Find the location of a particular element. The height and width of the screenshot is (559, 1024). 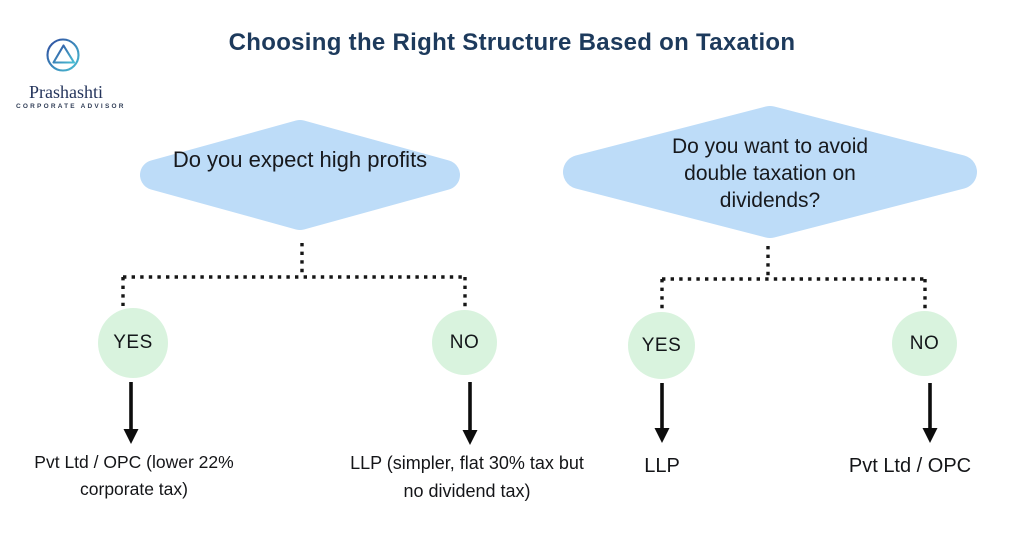

outcome-left-yes: Pvt Ltd / OPC (lower 22% corporate tax) is located at coordinates (134, 475).